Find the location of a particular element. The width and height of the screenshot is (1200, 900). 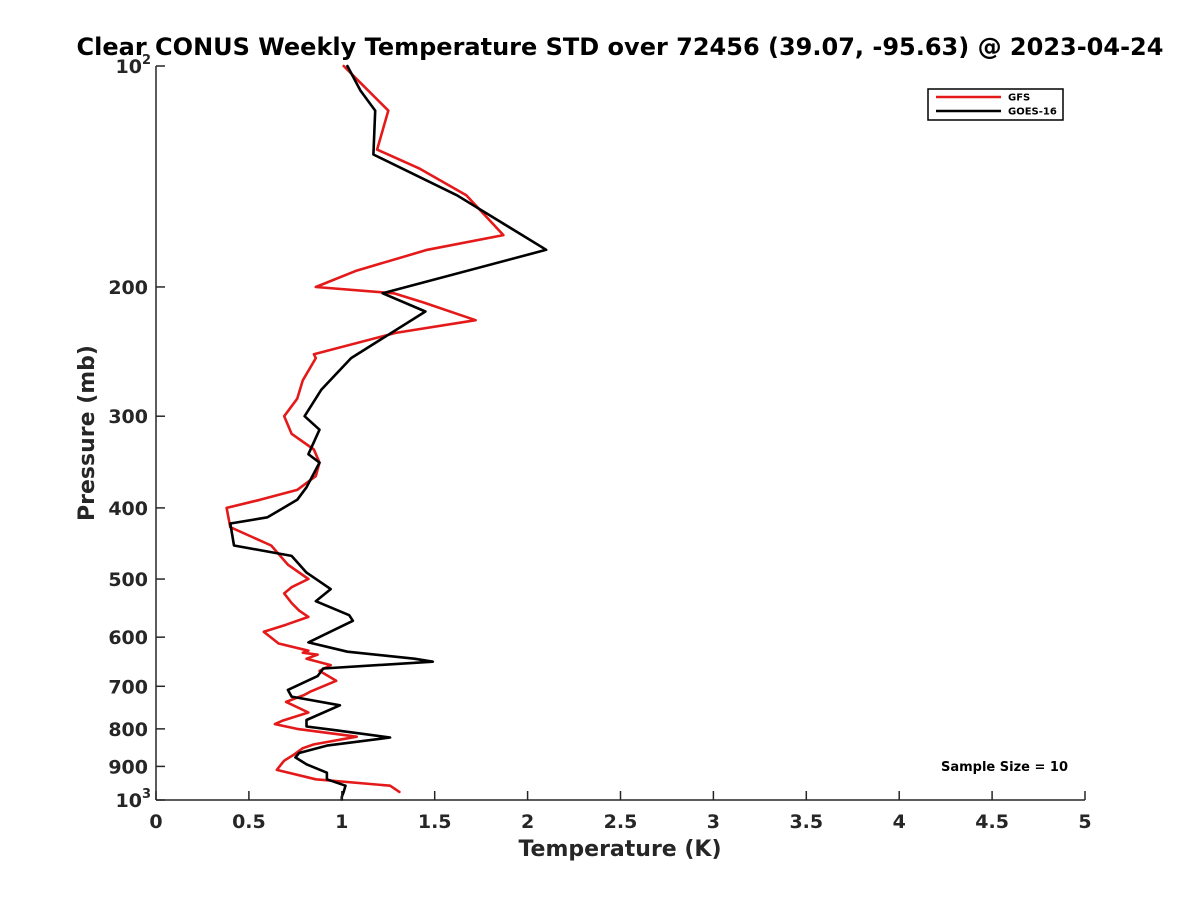

x-tick-label: 0.5 is located at coordinates (249, 822).